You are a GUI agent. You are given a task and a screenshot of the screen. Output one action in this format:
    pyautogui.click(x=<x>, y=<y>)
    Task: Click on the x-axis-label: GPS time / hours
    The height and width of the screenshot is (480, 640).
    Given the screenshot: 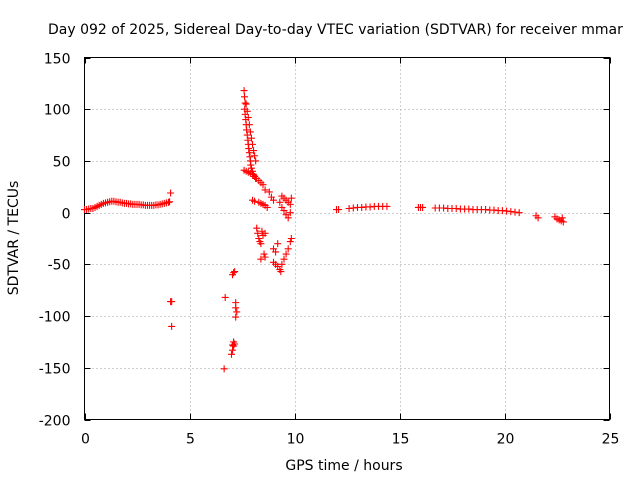 What is the action you would take?
    pyautogui.click(x=343, y=466)
    